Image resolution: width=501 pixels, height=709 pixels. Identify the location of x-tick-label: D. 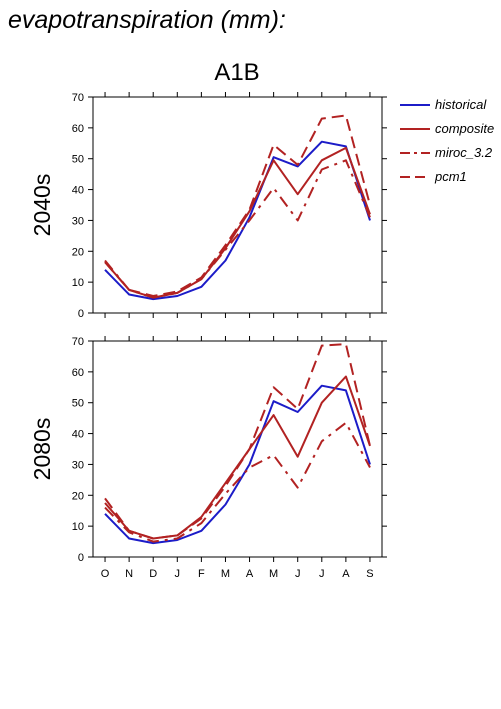
(153, 574).